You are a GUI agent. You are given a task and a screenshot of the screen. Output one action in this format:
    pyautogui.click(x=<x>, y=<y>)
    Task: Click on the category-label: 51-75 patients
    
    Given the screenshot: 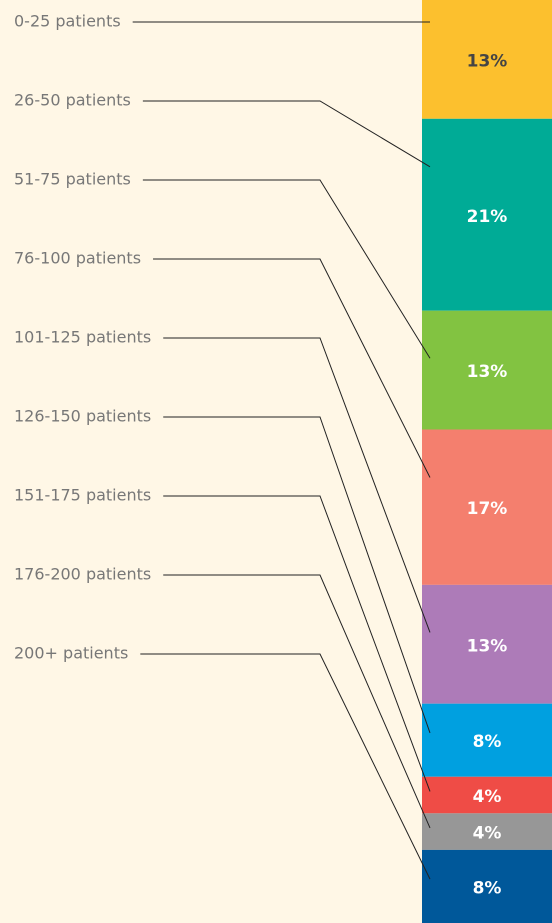 What is the action you would take?
    pyautogui.click(x=72, y=179)
    